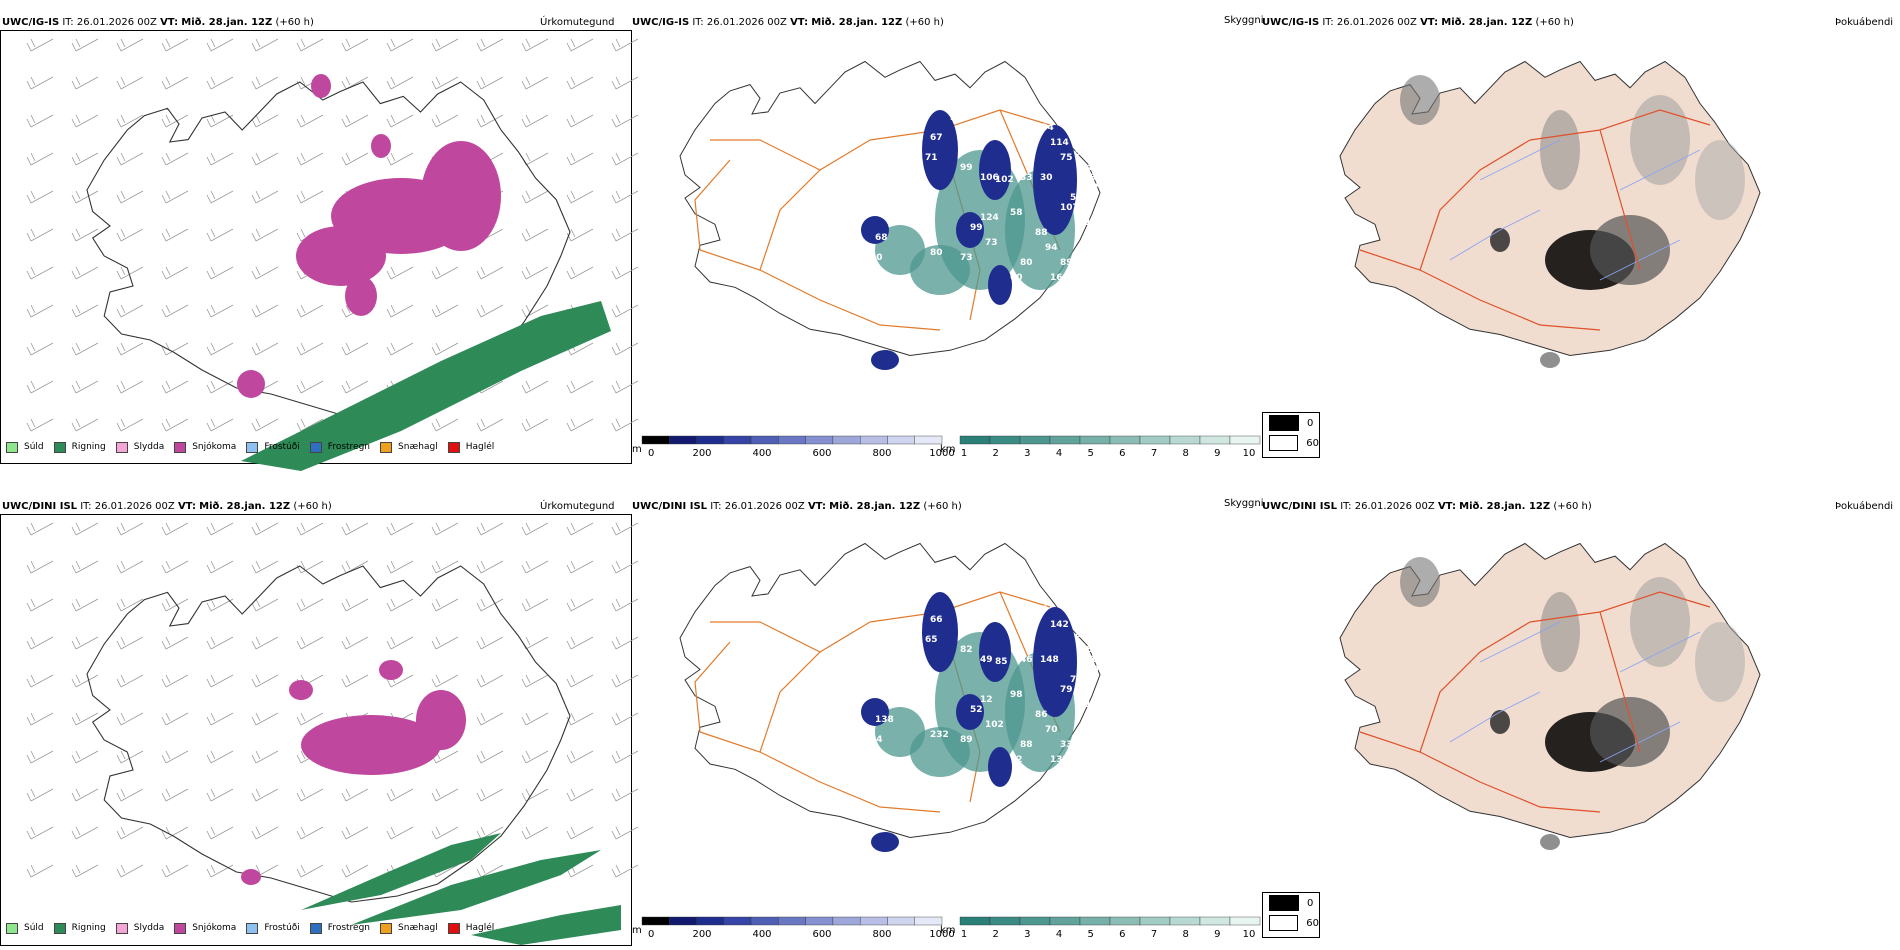 The width and height of the screenshot is (1900, 950). What do you see at coordinates (149, 928) in the screenshot?
I see `legend-label: Slydda` at bounding box center [149, 928].